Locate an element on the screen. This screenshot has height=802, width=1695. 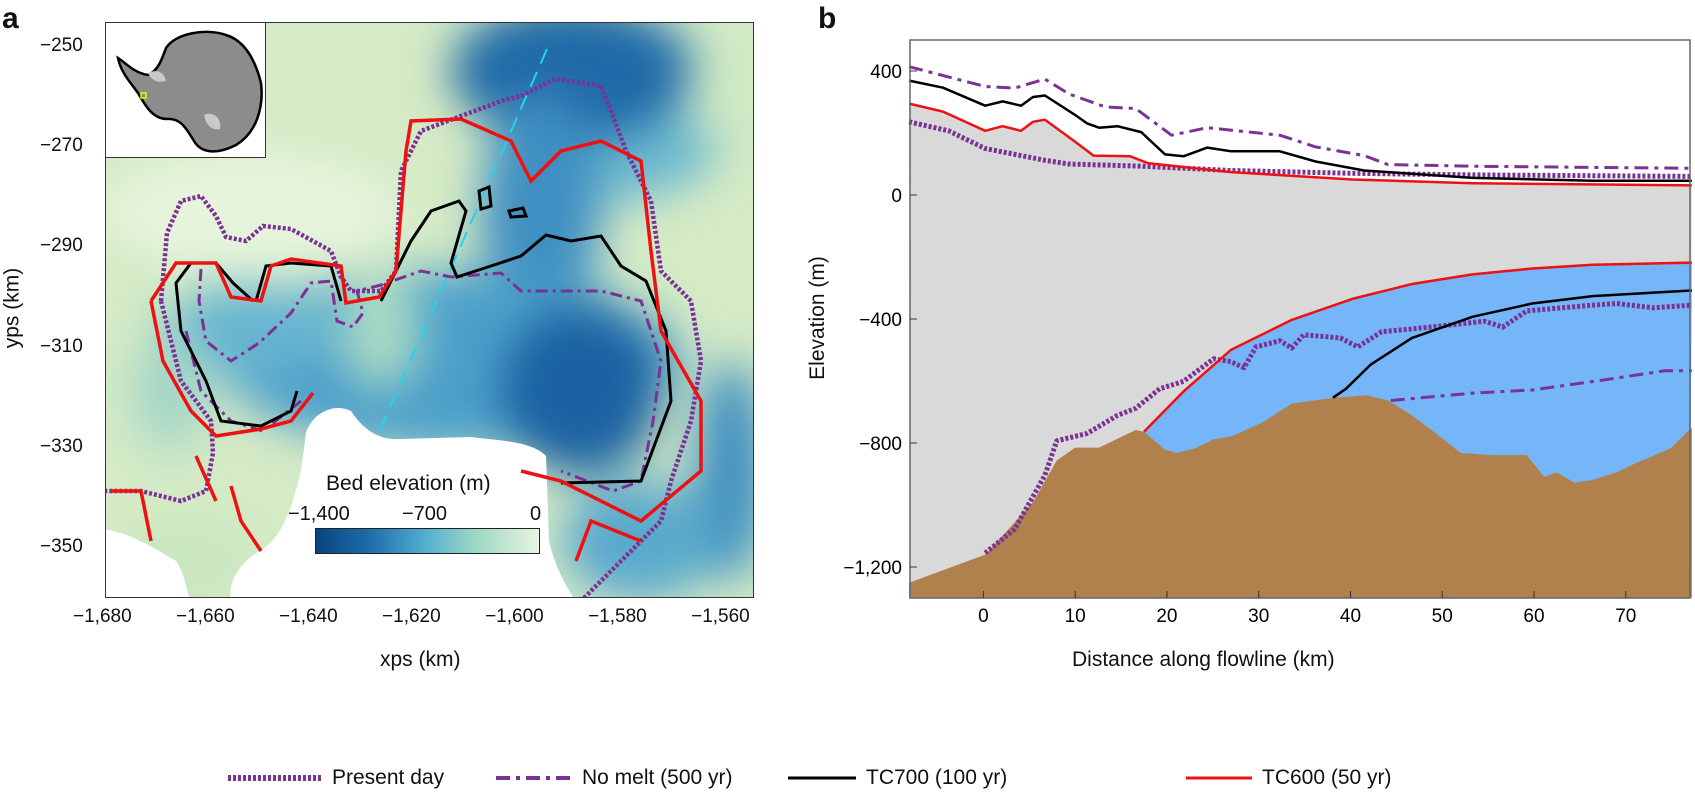
colorbar-tick: 0 is located at coordinates (536, 514).